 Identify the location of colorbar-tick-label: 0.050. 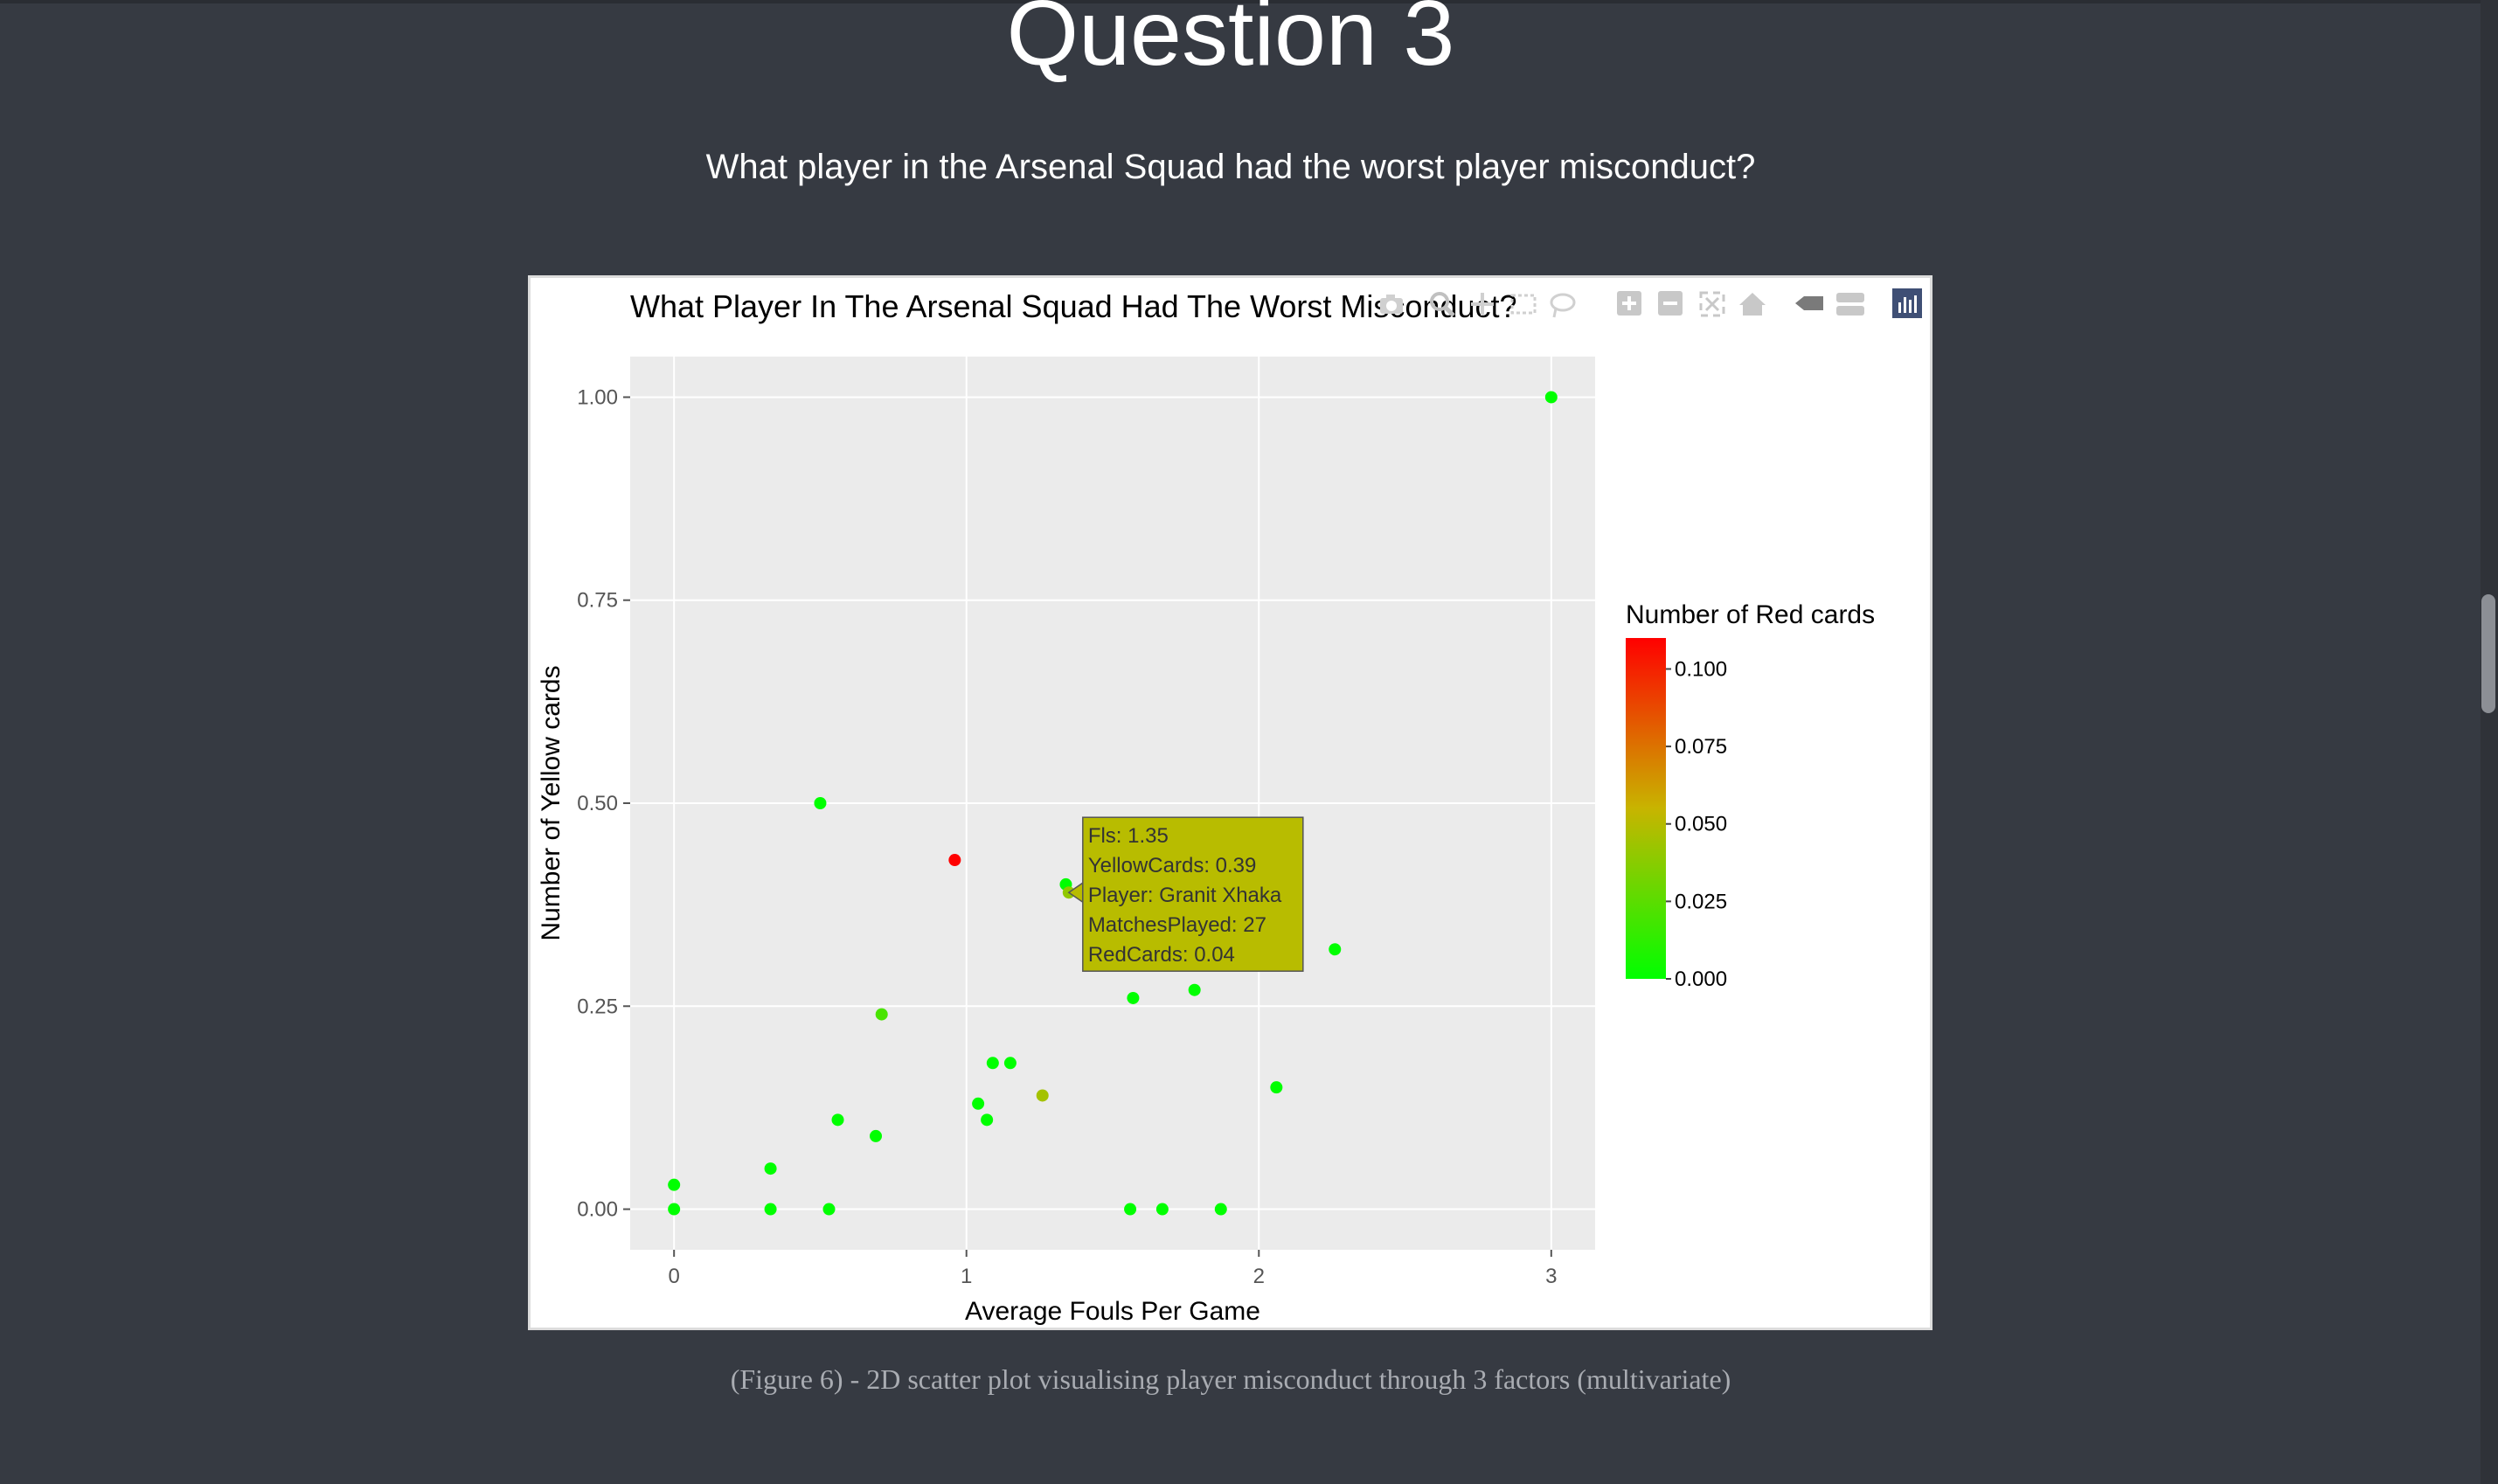
(1701, 824).